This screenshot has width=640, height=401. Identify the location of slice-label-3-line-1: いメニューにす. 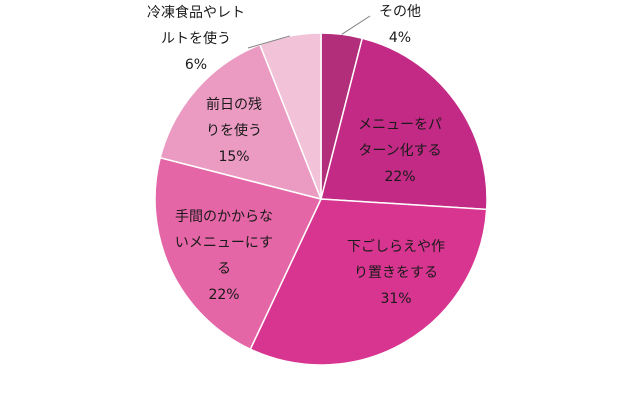
(224, 243).